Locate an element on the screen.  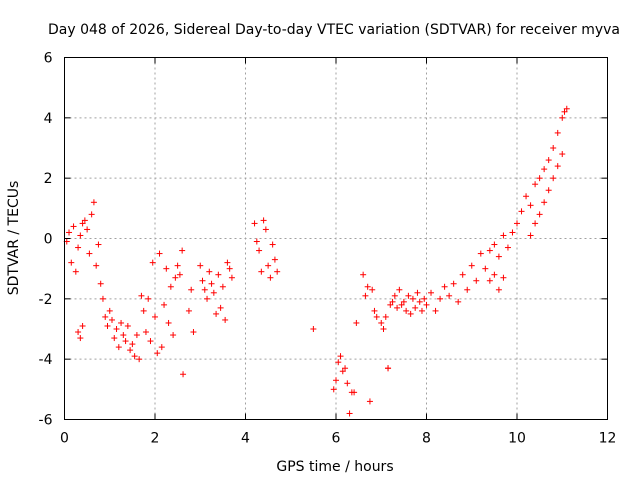
y-tick-label: 6 is located at coordinates (48, 59).